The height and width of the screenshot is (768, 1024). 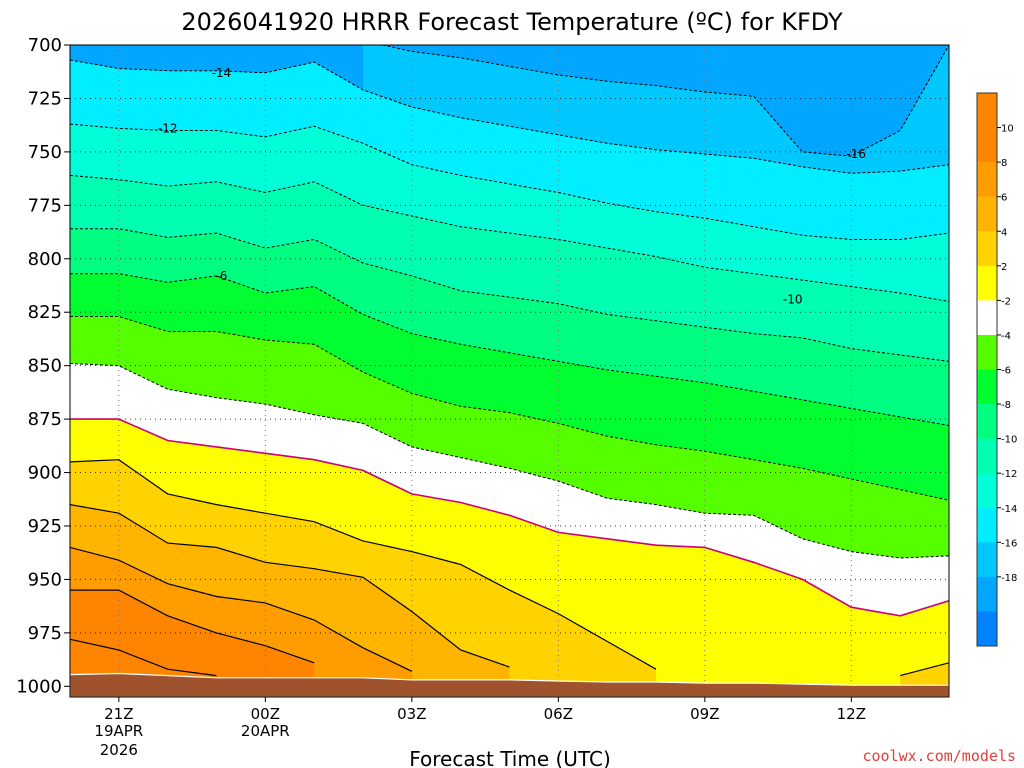 What do you see at coordinates (45, 526) in the screenshot?
I see `y-tick-label: 925` at bounding box center [45, 526].